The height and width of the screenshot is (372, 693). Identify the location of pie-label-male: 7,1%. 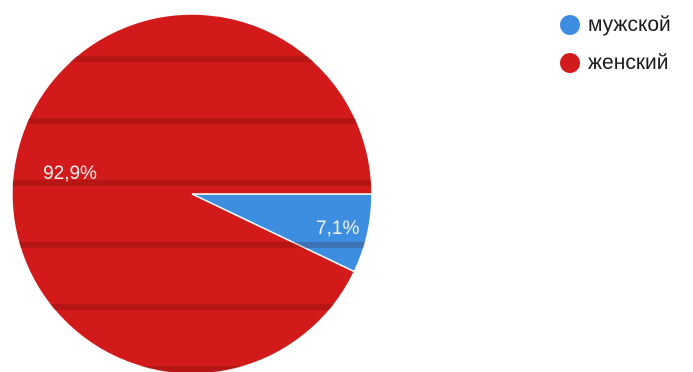
(337, 228).